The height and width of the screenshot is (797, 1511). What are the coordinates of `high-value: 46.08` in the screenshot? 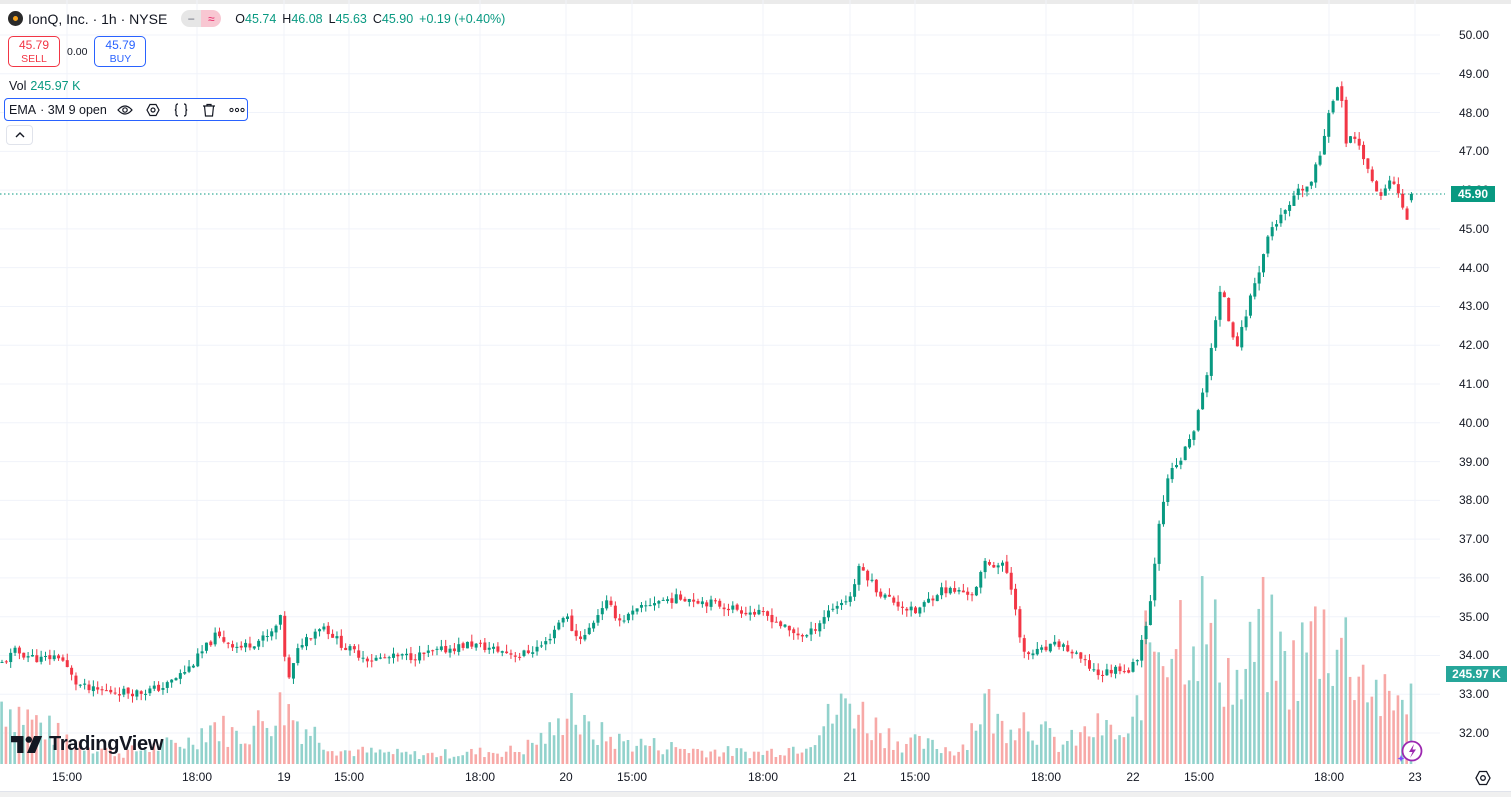 It's located at (307, 18).